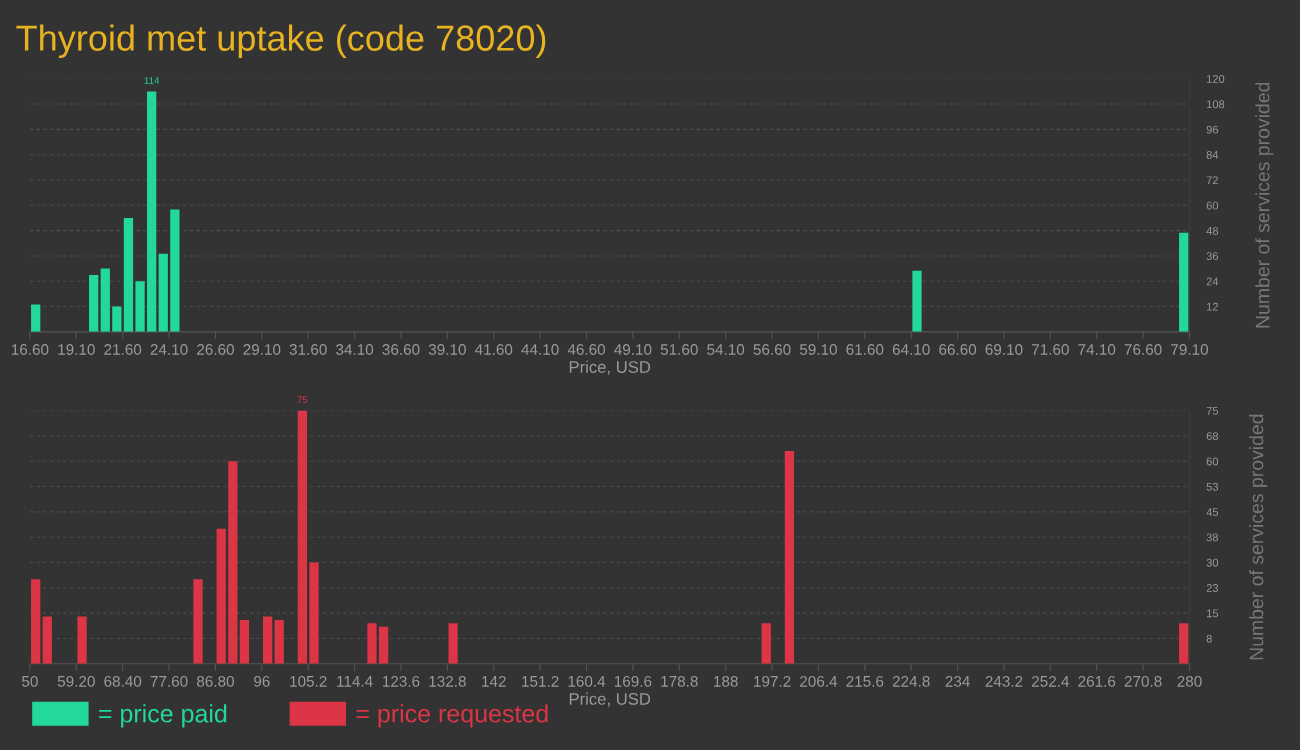 The image size is (1300, 750). I want to click on y-tick-label: 108, so click(1216, 104).